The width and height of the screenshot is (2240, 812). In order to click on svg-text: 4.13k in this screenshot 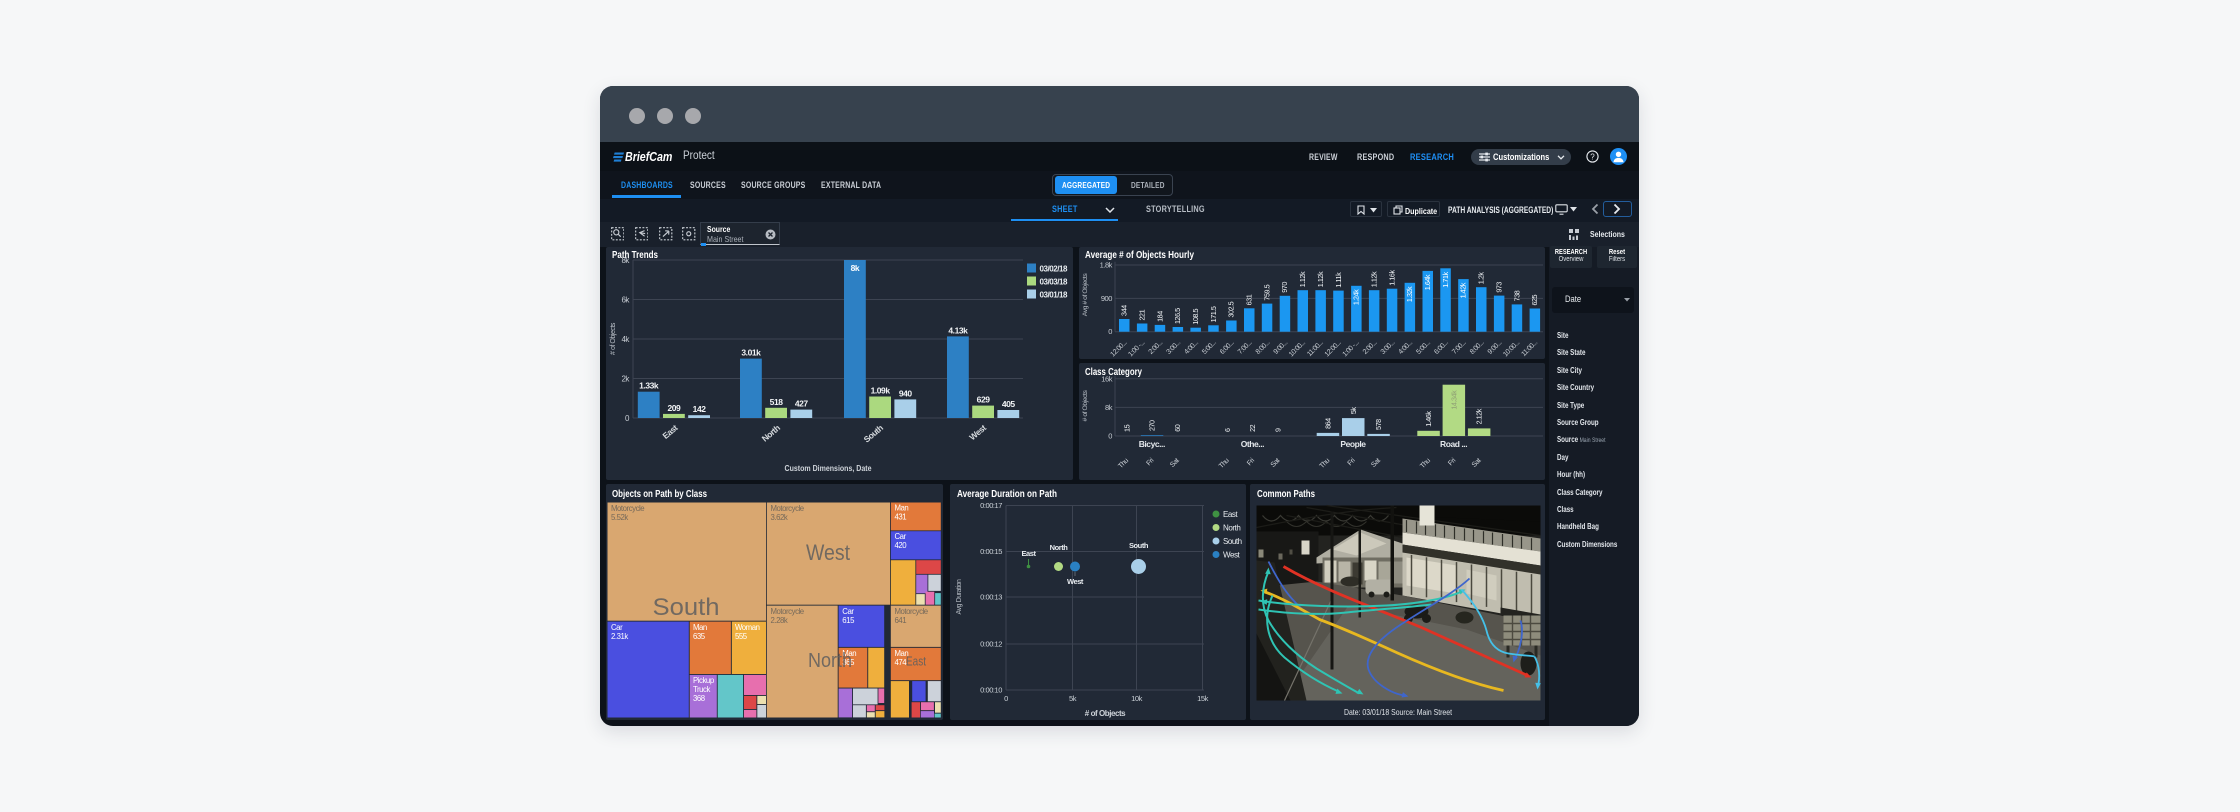, I will do `click(958, 330)`.